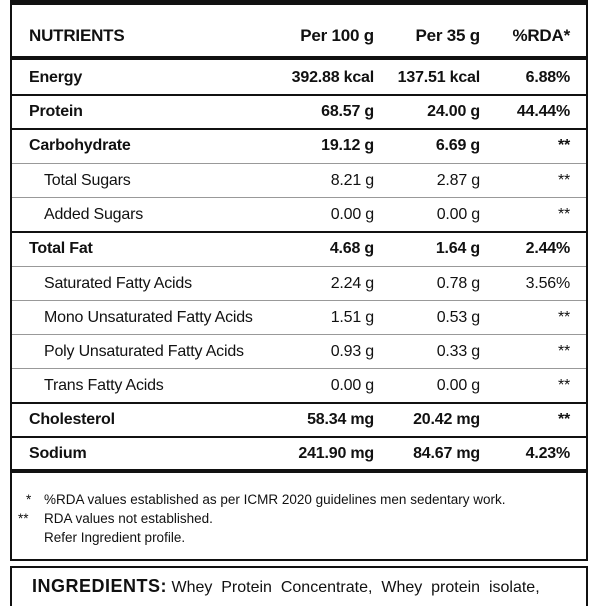  I want to click on table-row: Added Sugars 0.00 g 0.00 g **, so click(299, 215).